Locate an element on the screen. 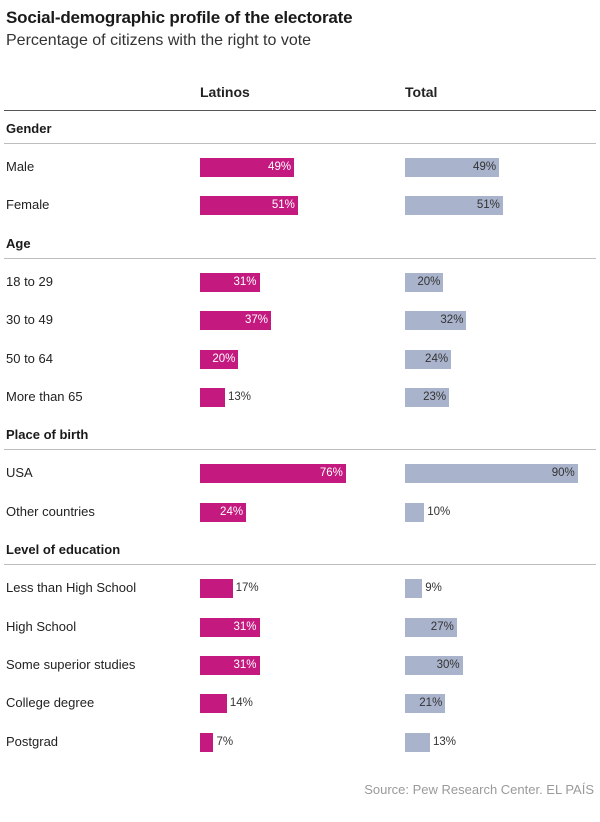  row-label: High School is located at coordinates (41, 626).